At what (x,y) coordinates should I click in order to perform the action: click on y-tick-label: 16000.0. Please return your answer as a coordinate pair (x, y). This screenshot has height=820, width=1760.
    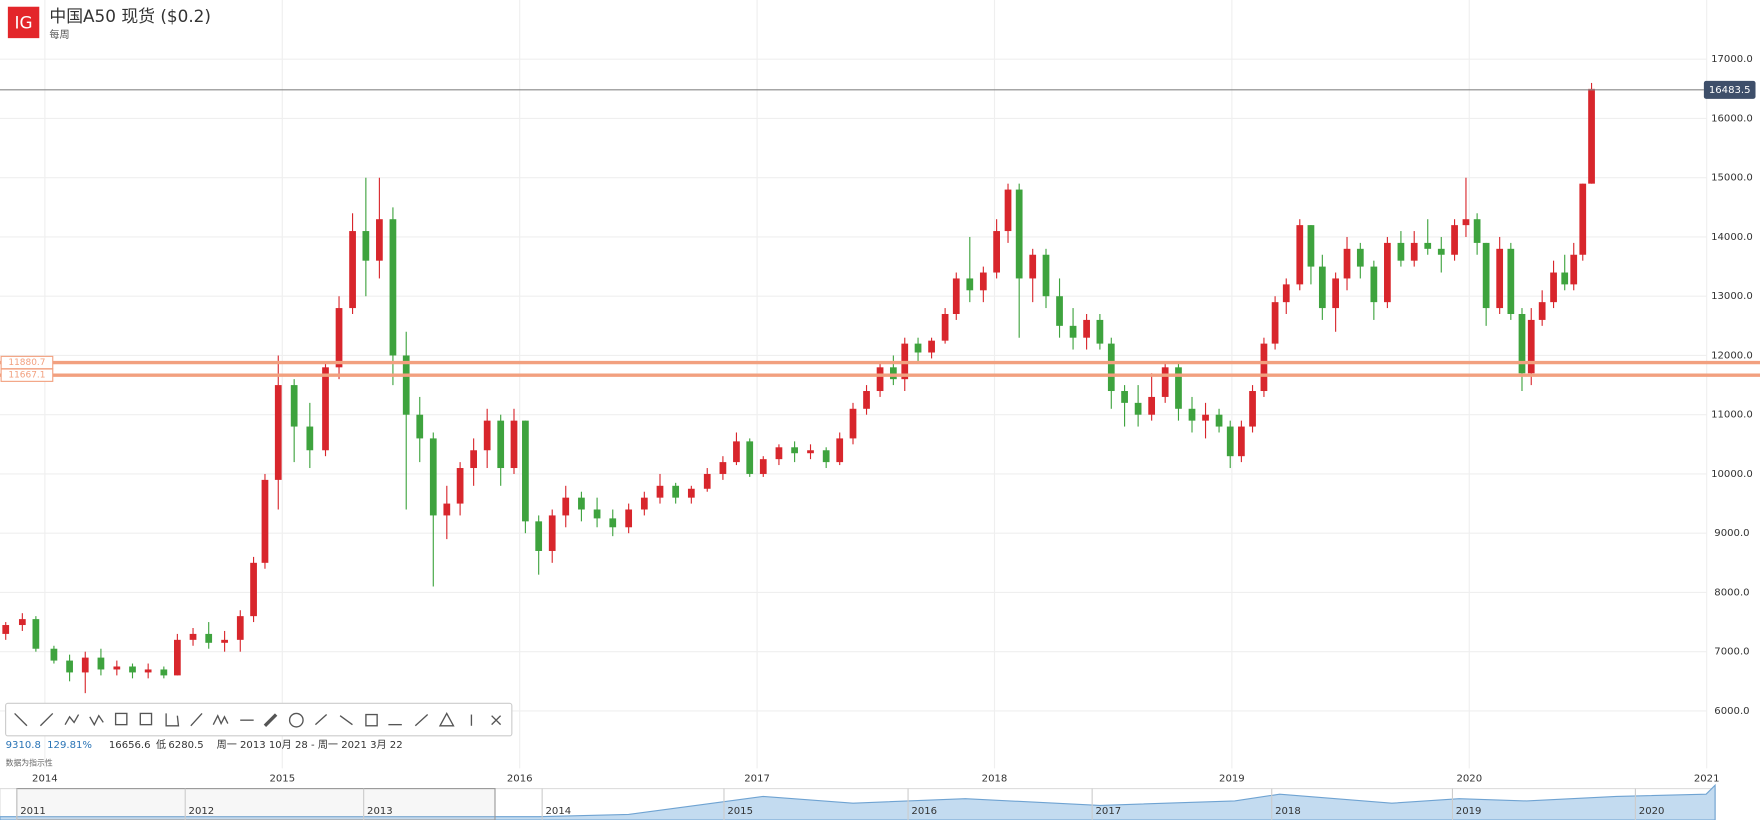
    Looking at the image, I should click on (1732, 118).